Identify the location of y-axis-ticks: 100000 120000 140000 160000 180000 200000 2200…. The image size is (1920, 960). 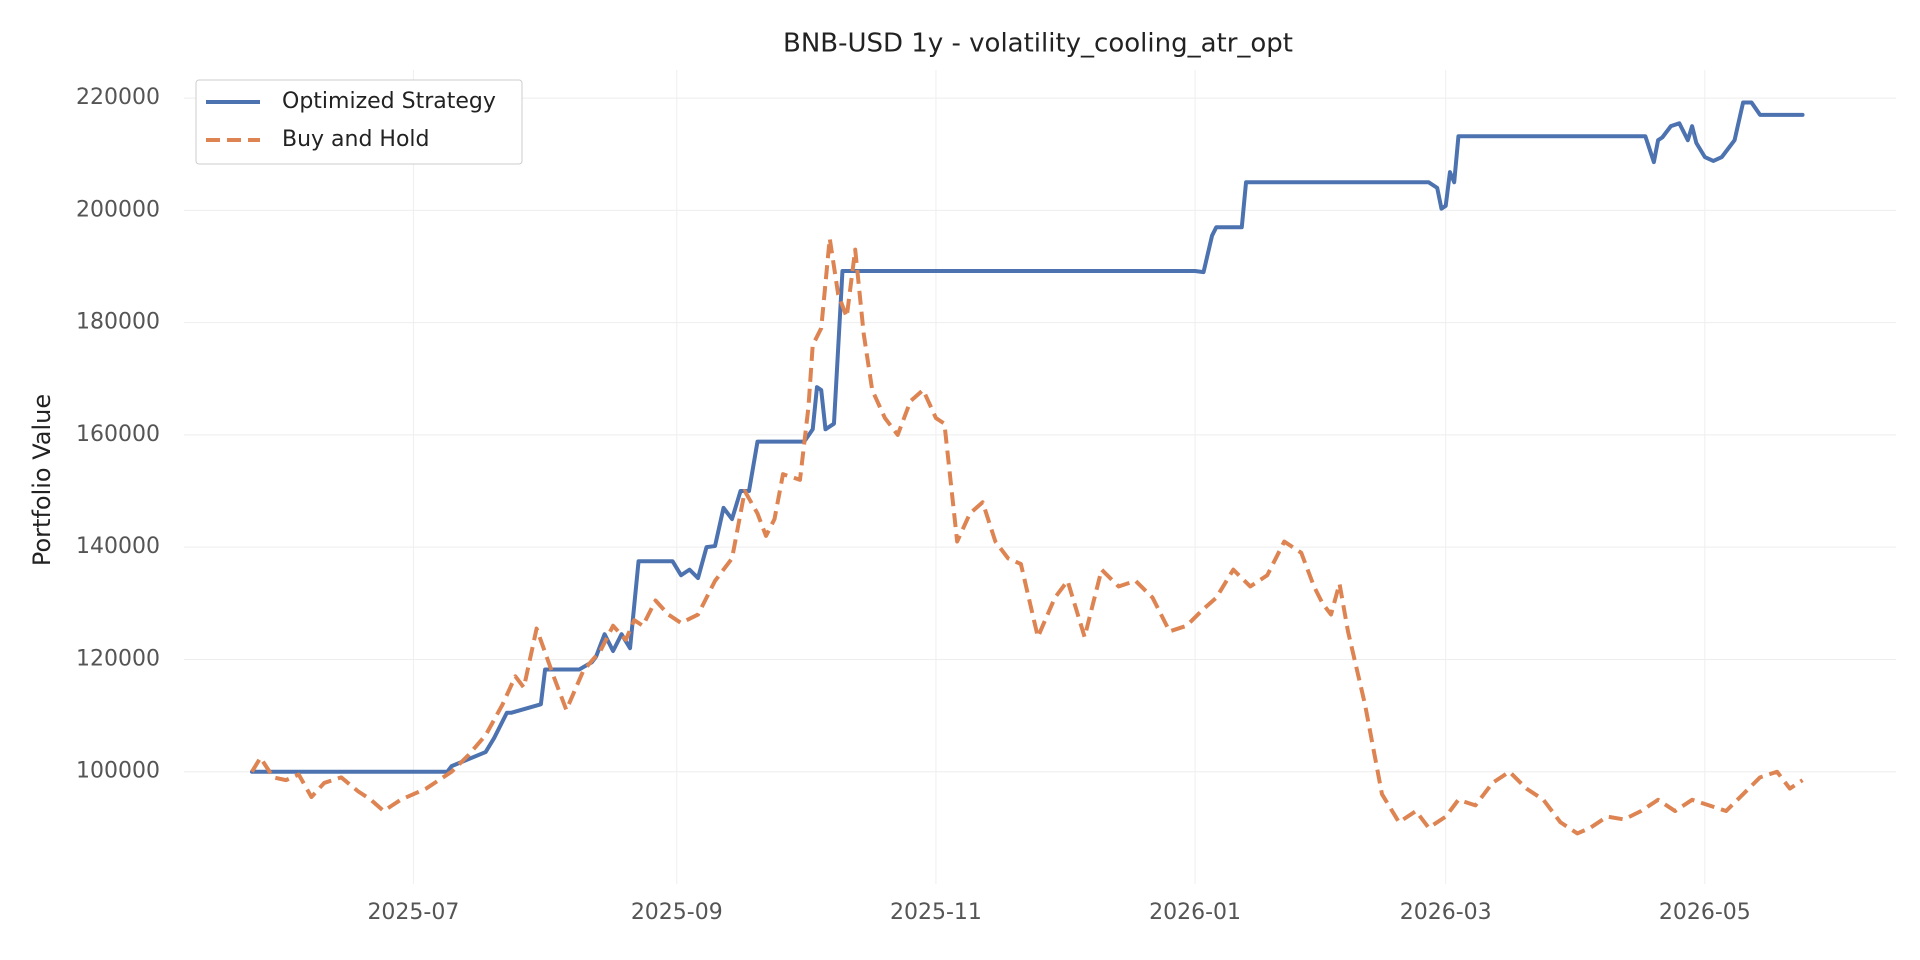
(118, 434).